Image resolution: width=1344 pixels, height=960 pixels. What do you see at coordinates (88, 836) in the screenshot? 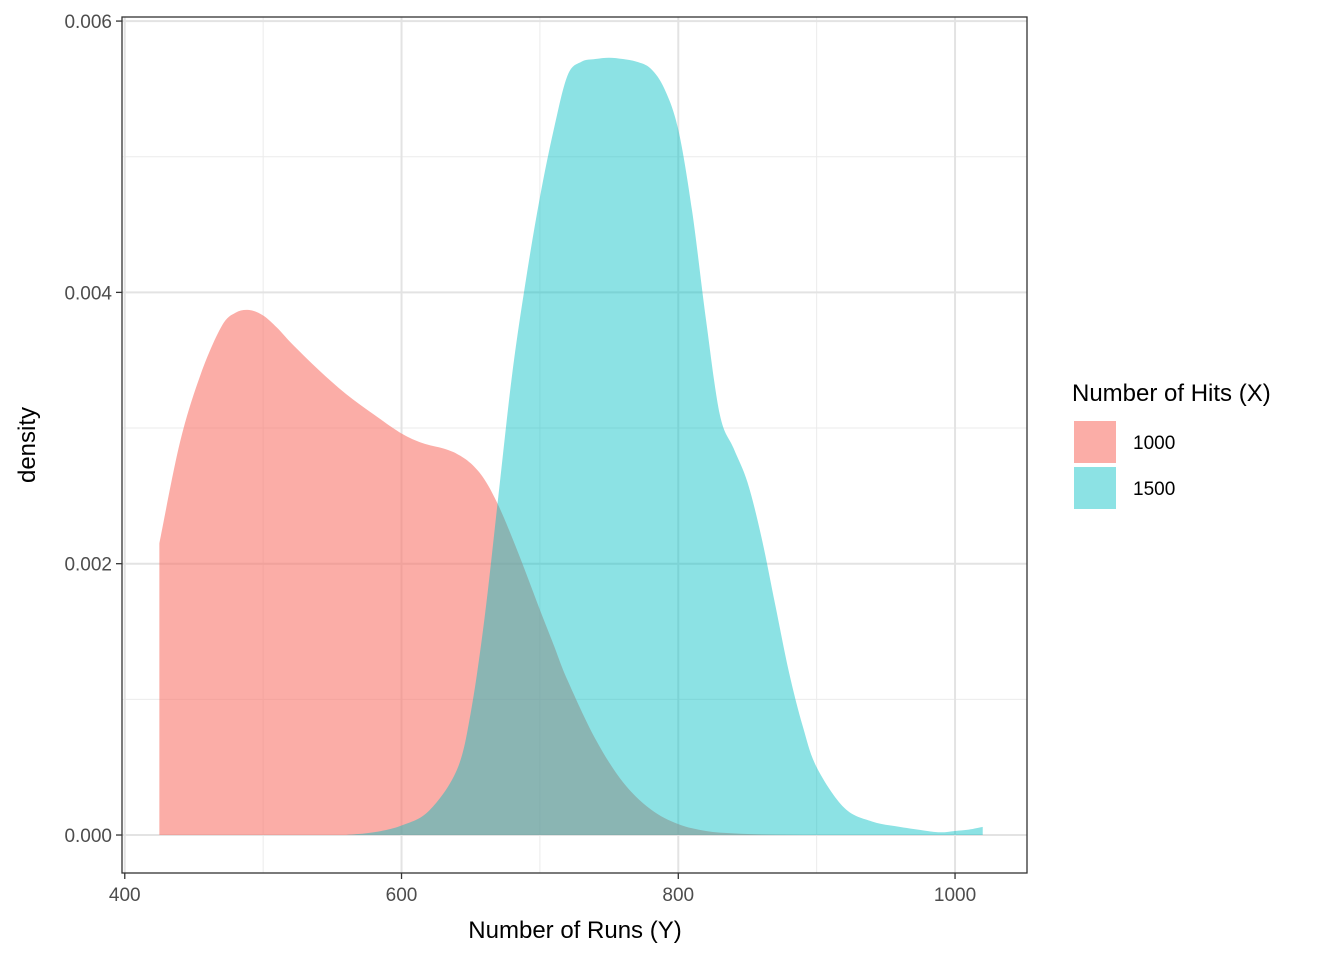
I see `y-tick-label: 0.000` at bounding box center [88, 836].